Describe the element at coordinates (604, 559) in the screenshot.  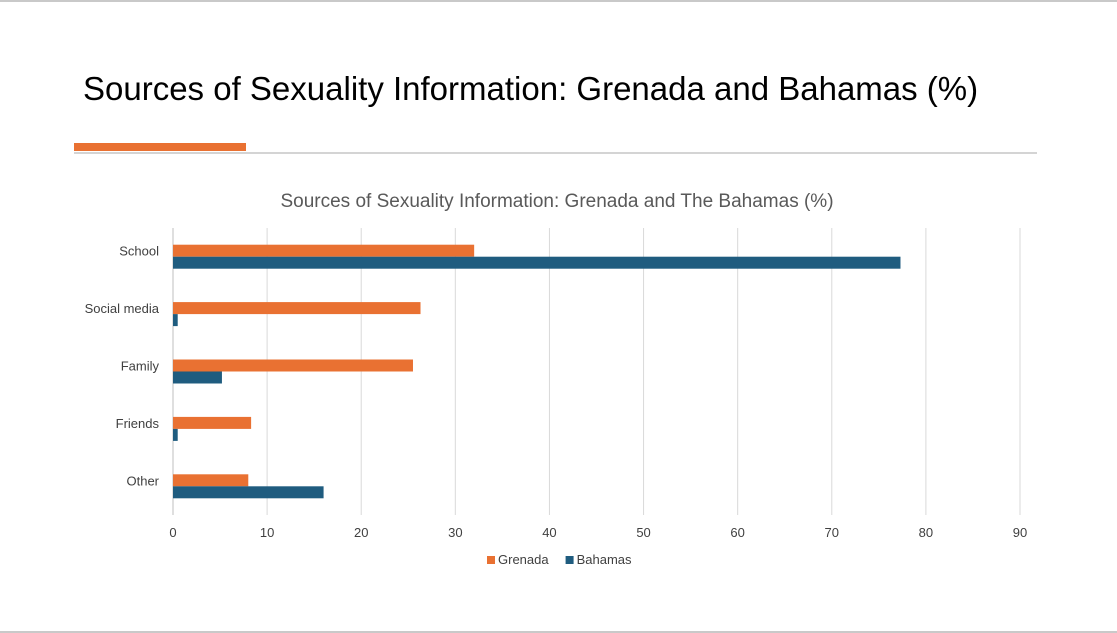
I see `legend-label-bahamas: Bahamas` at that location.